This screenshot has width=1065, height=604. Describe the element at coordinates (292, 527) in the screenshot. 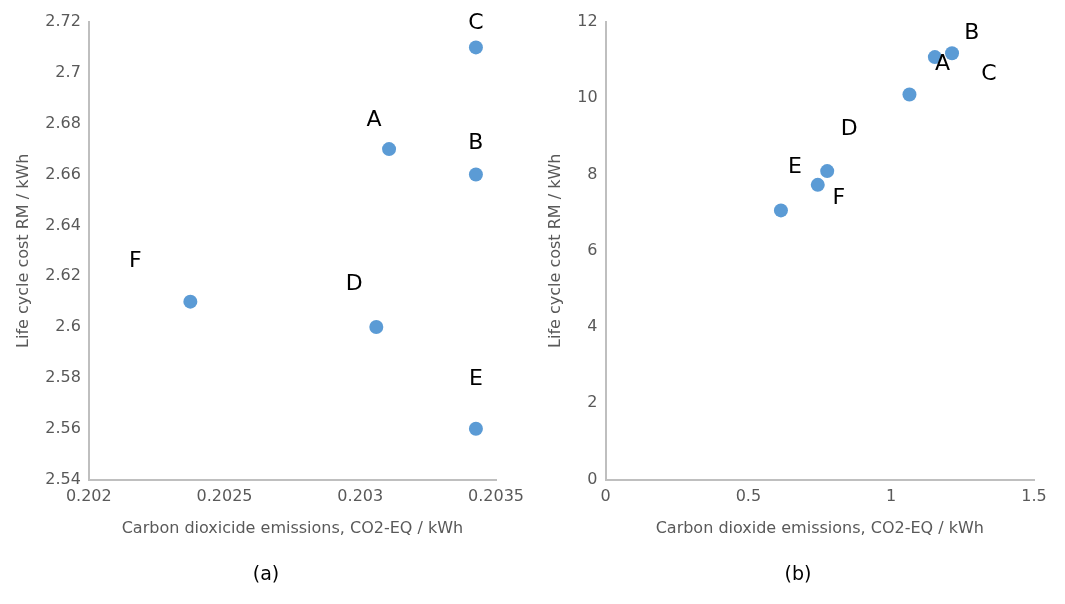

I see `x-axis-title: Carbon dioxicide emissions, CO2-EQ / kWh` at that location.